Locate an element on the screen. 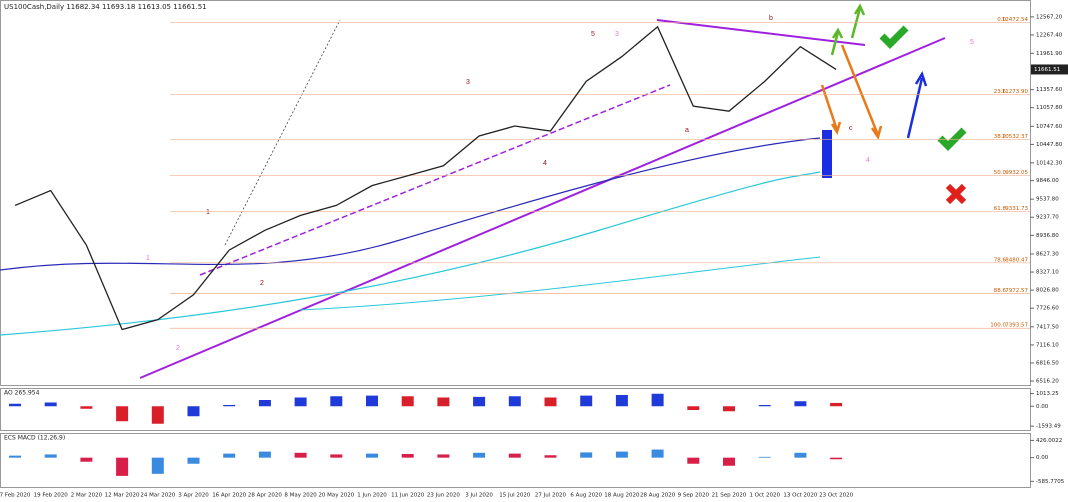 The height and width of the screenshot is (502, 1068). x-tick-label: 12 Mar 2020 is located at coordinates (122, 496).